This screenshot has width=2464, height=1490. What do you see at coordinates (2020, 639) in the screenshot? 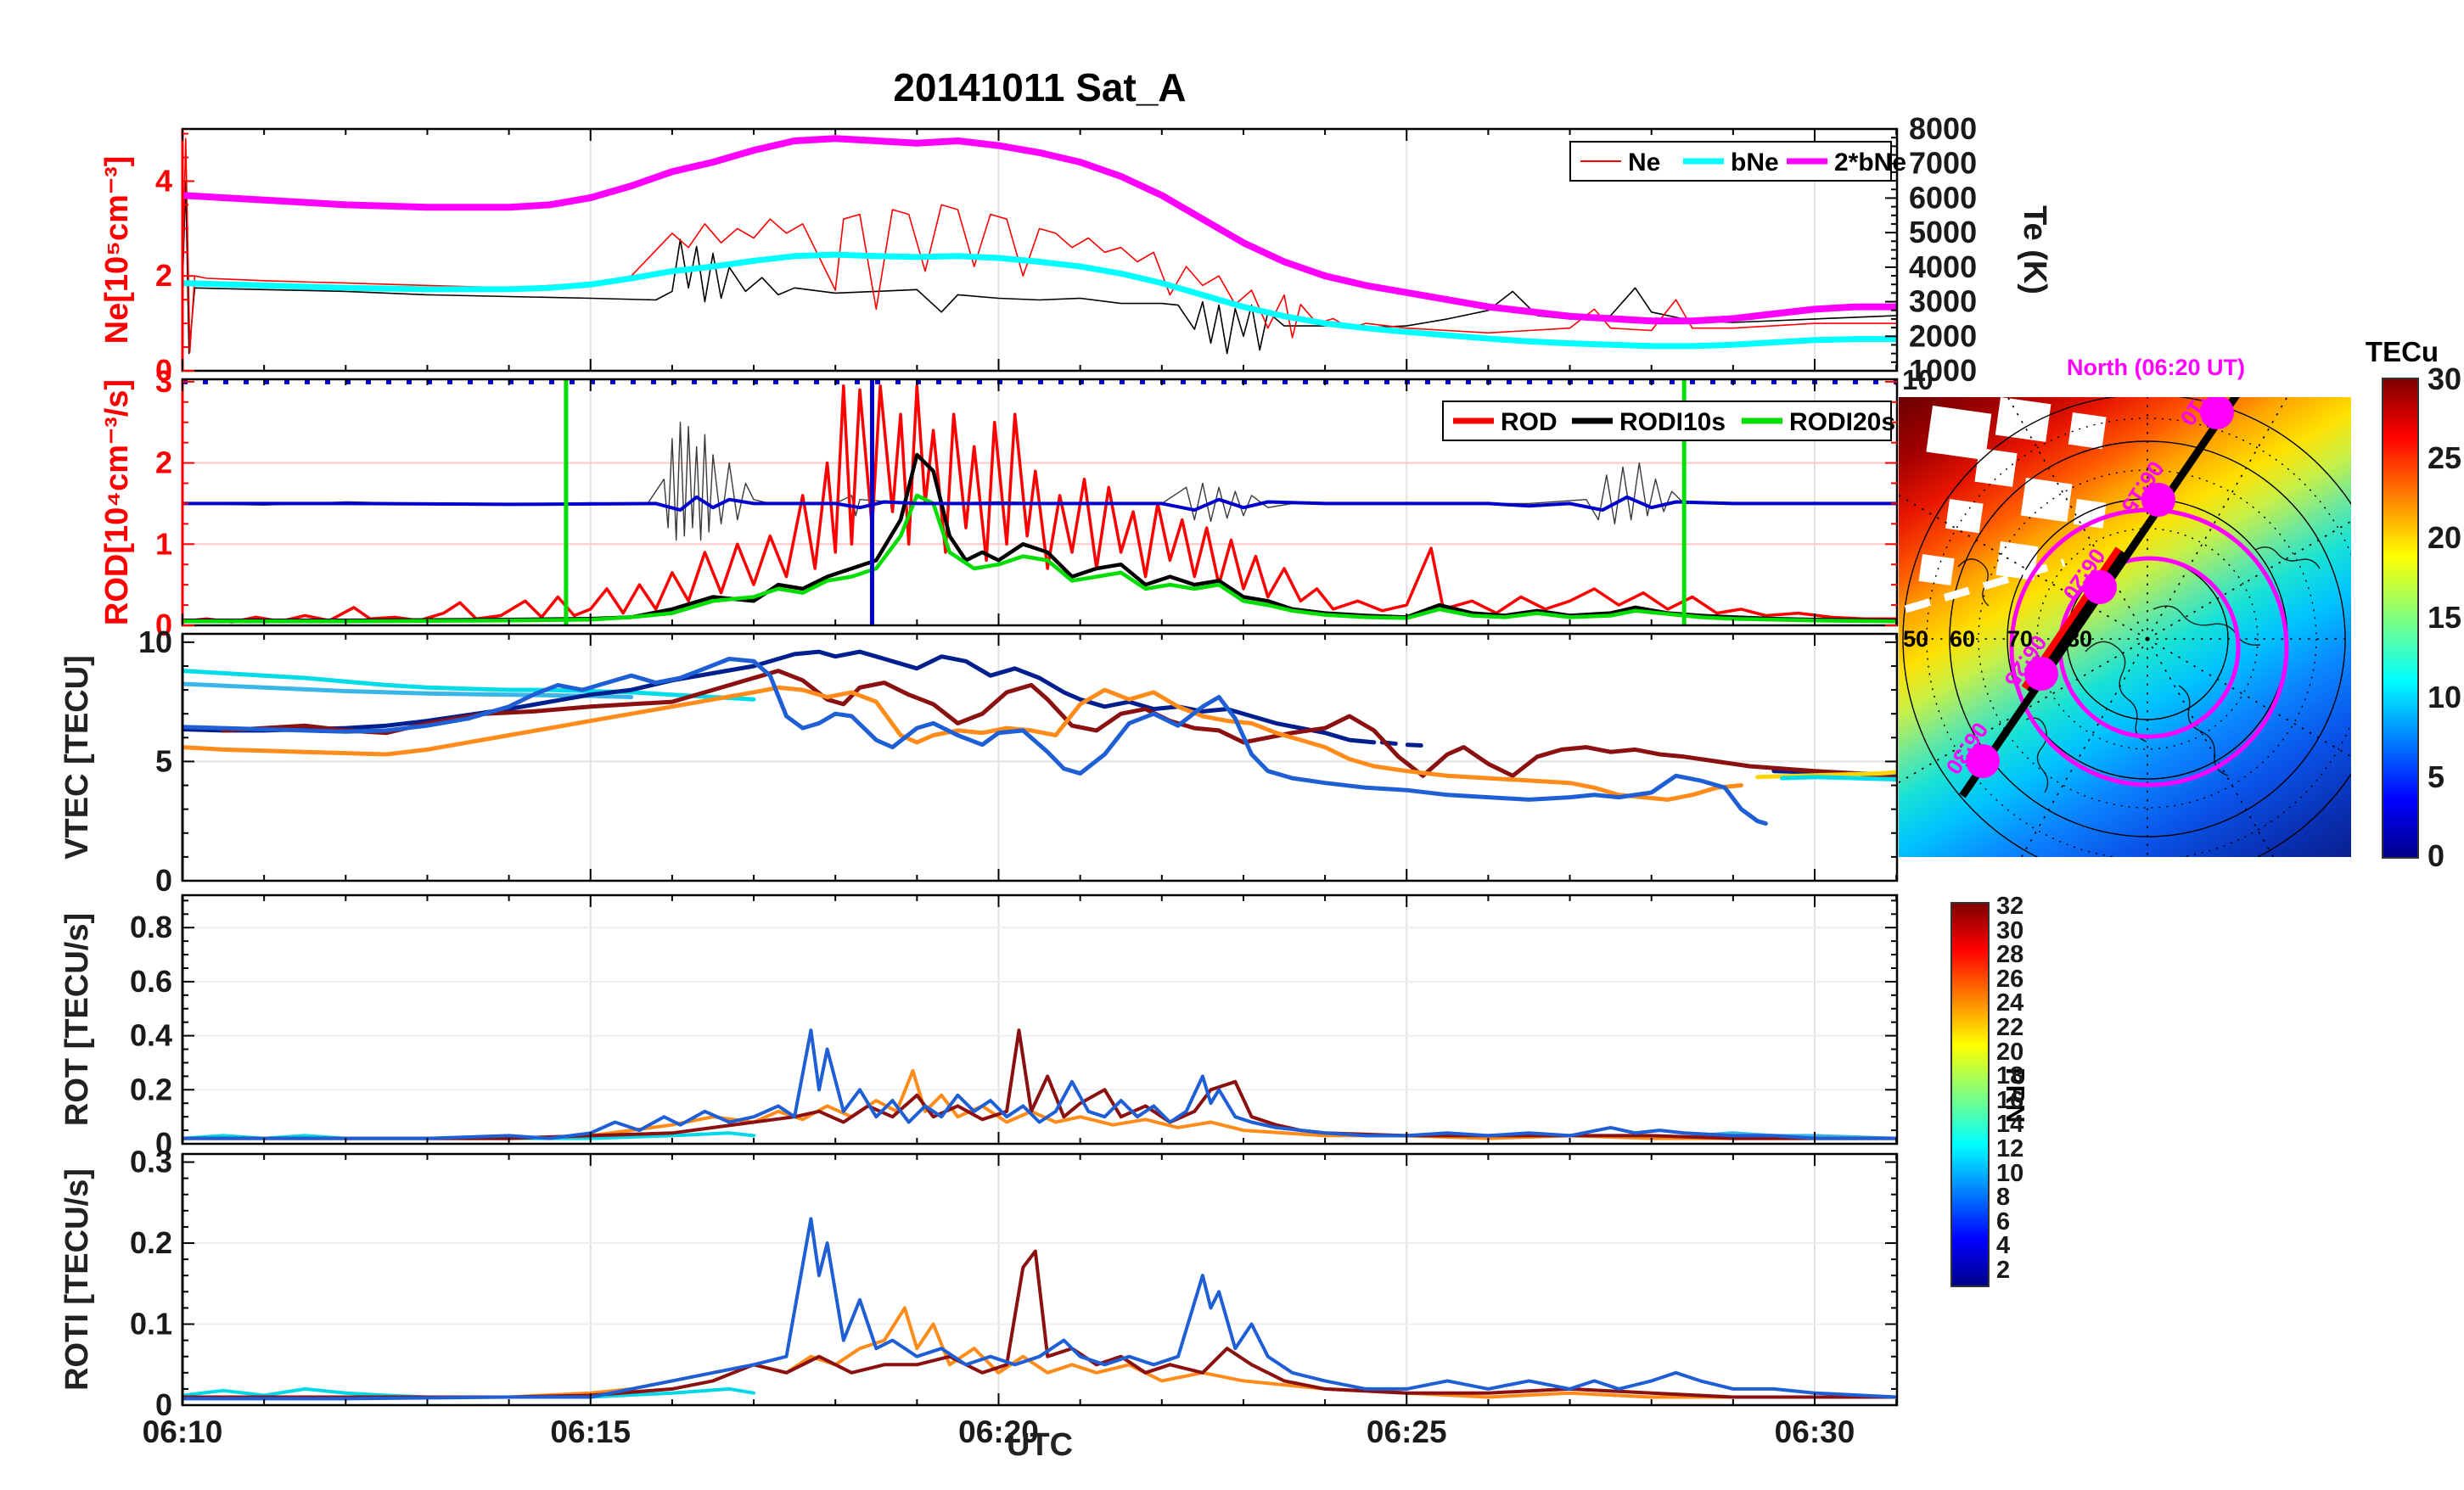
I see `latitude-label: 70` at bounding box center [2020, 639].